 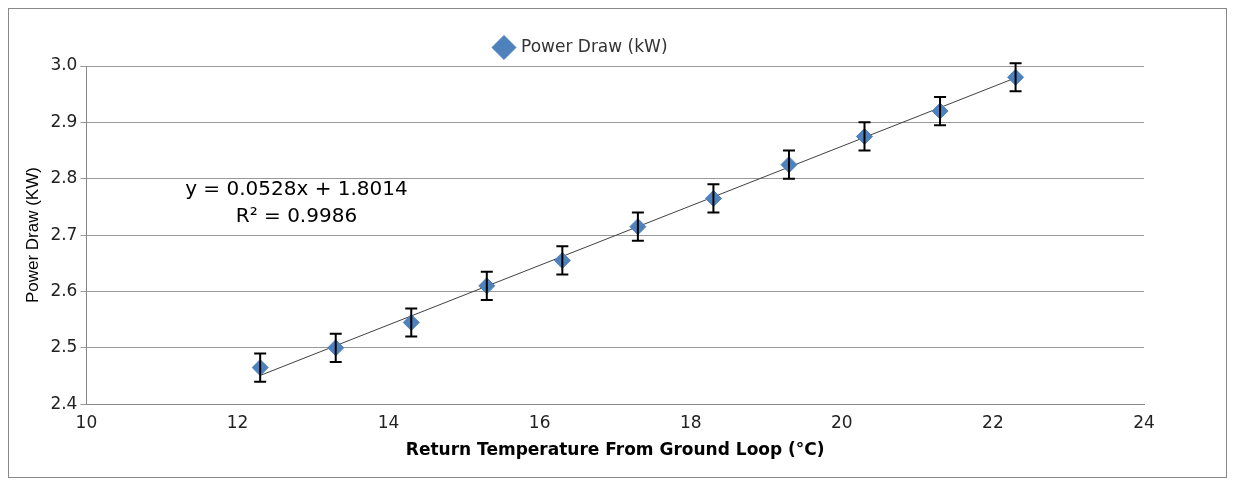 What do you see at coordinates (64, 64) in the screenshot?
I see `y-tick-label: 3.0` at bounding box center [64, 64].